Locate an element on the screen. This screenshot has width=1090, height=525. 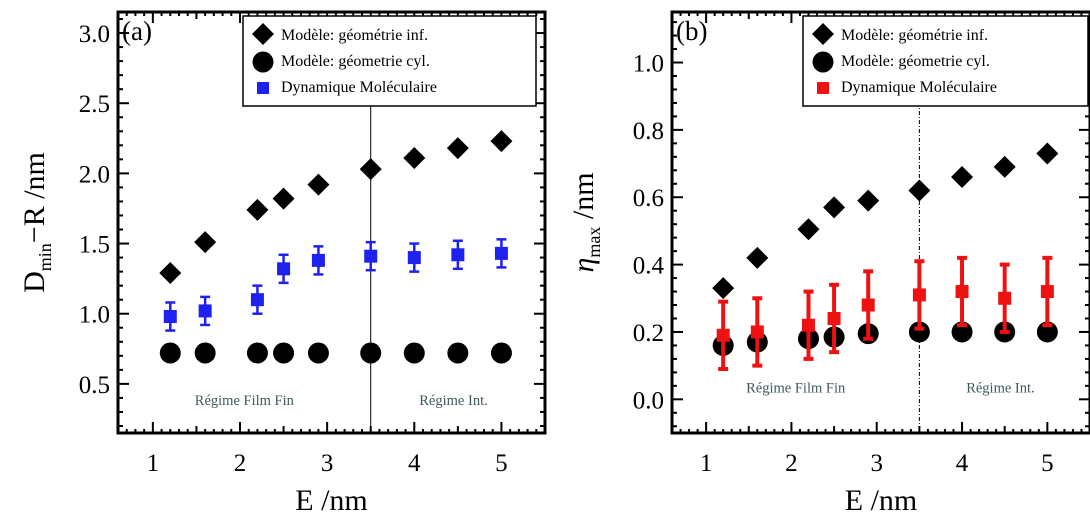
x-tick-label: 1 is located at coordinates (153, 463).